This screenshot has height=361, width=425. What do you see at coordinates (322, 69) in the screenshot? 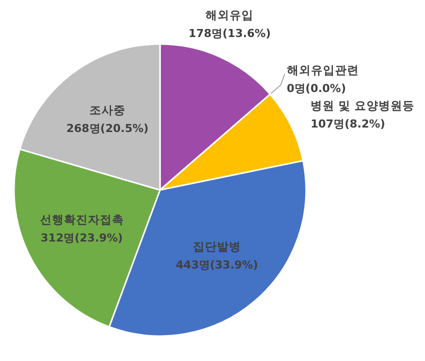
I see `category-label: 해외유입관련` at bounding box center [322, 69].